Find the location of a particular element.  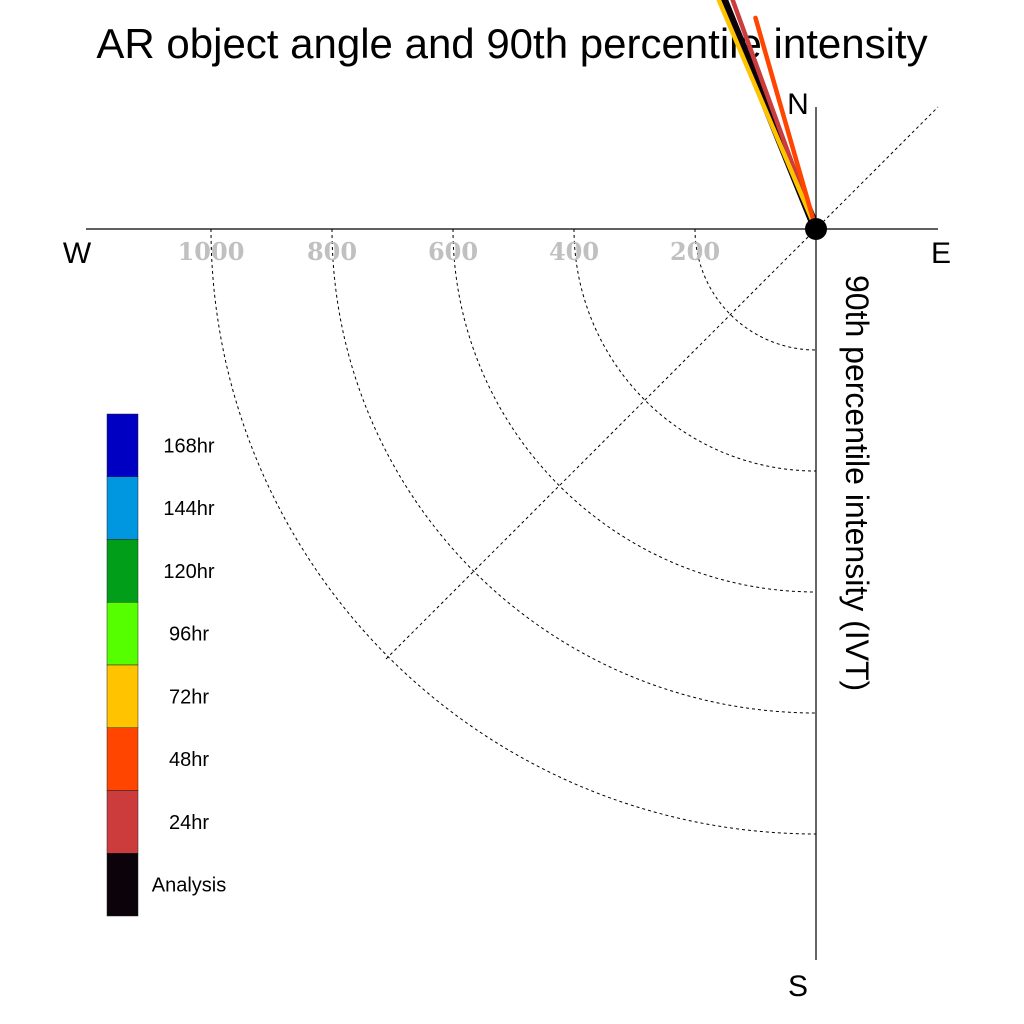

y-axis-label: 90th percentile intensity (IVT) is located at coordinates (857, 483).